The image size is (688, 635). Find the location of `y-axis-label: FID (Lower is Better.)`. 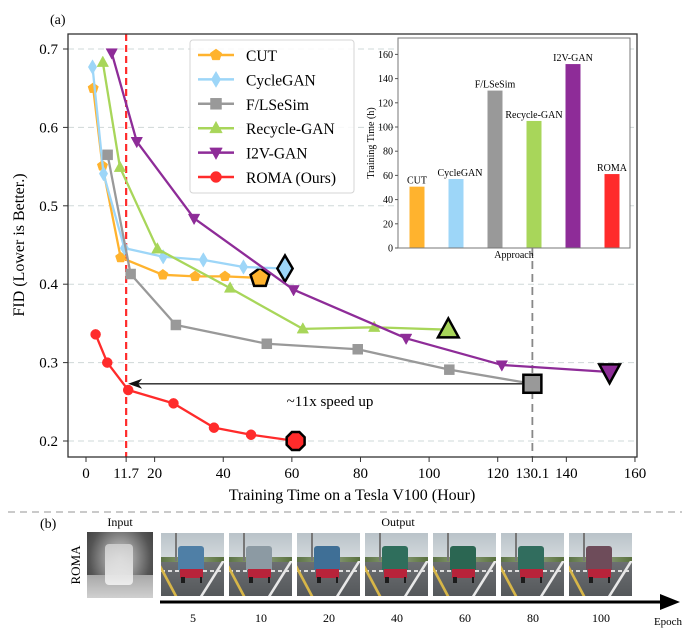

y-axis-label: FID (Lower is Better.) is located at coordinates (19, 244).